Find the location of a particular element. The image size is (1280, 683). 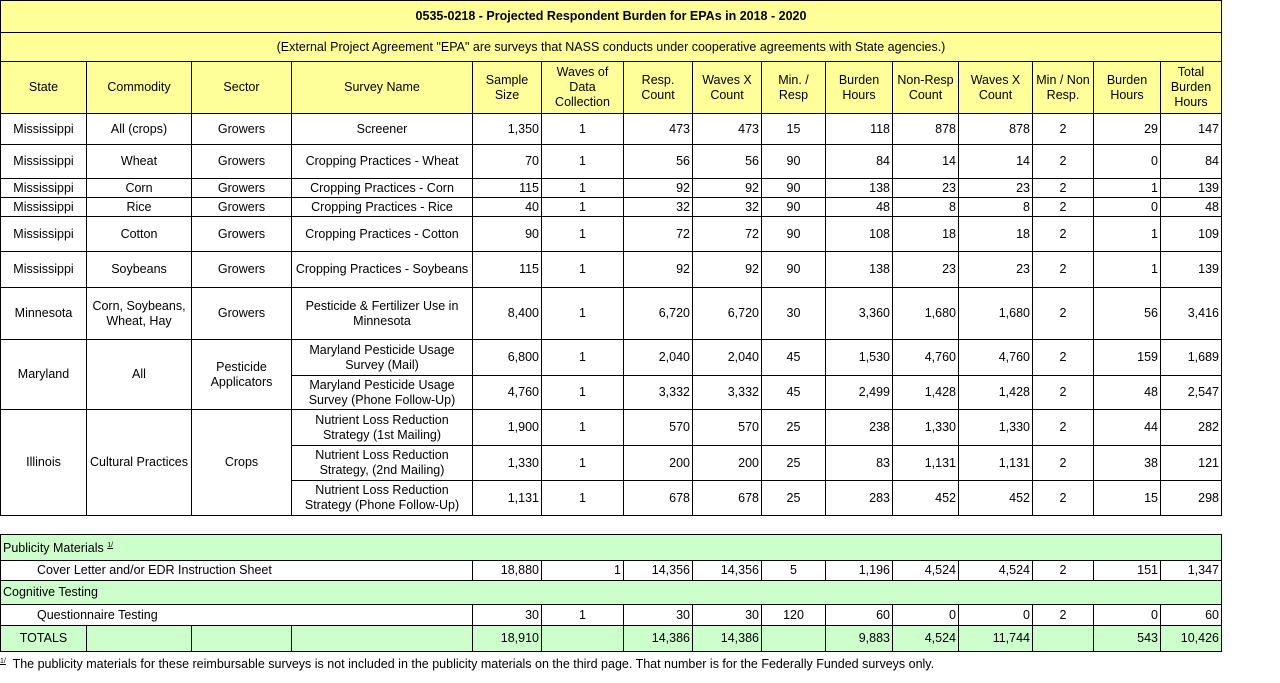

value-cell: 15 is located at coordinates (1127, 498).